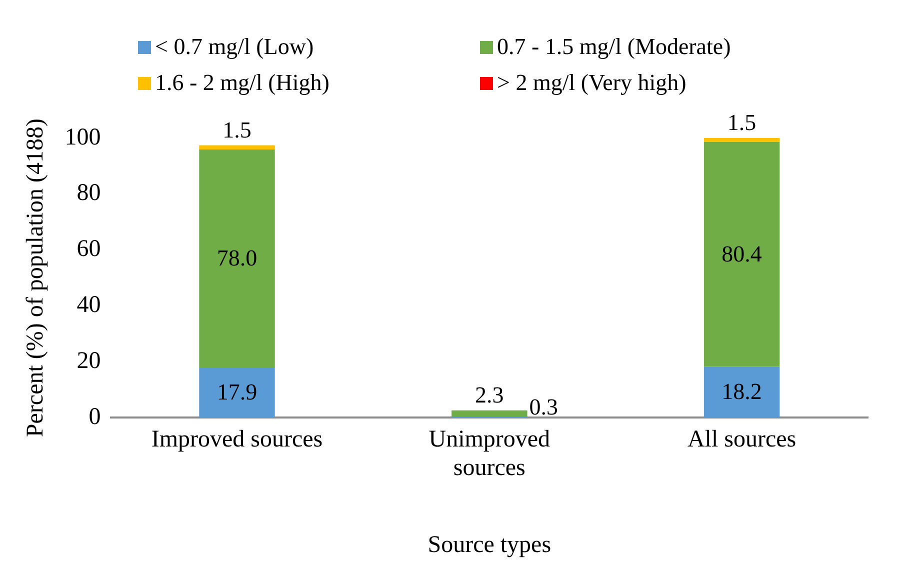 This screenshot has width=897, height=574. I want to click on y-tick-label: 80, so click(88, 193).